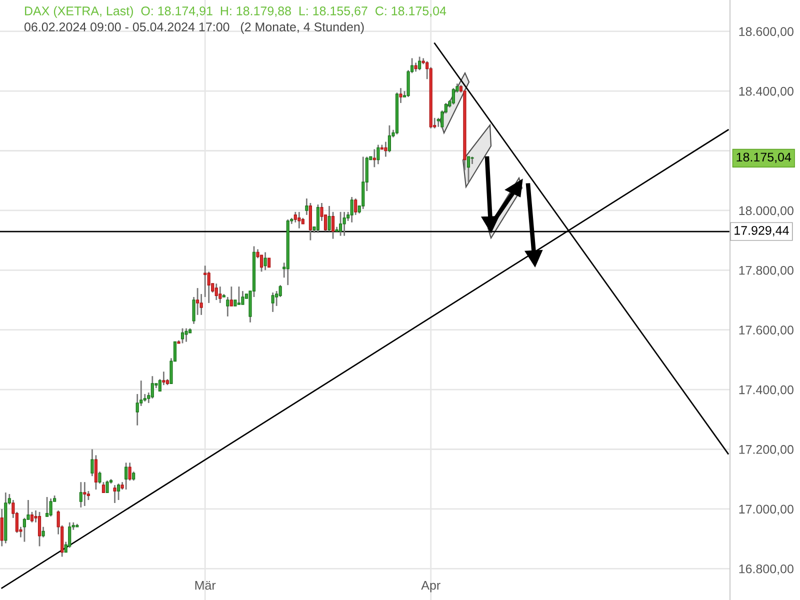 This screenshot has width=800, height=600. Describe the element at coordinates (766, 390) in the screenshot. I see `y-tick-label: 17.400,00` at that location.